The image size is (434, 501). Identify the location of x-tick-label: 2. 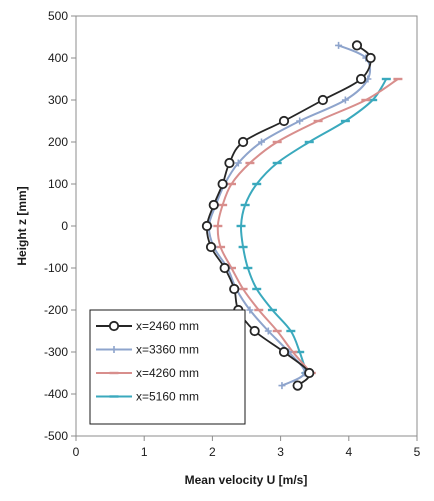
(212, 452).